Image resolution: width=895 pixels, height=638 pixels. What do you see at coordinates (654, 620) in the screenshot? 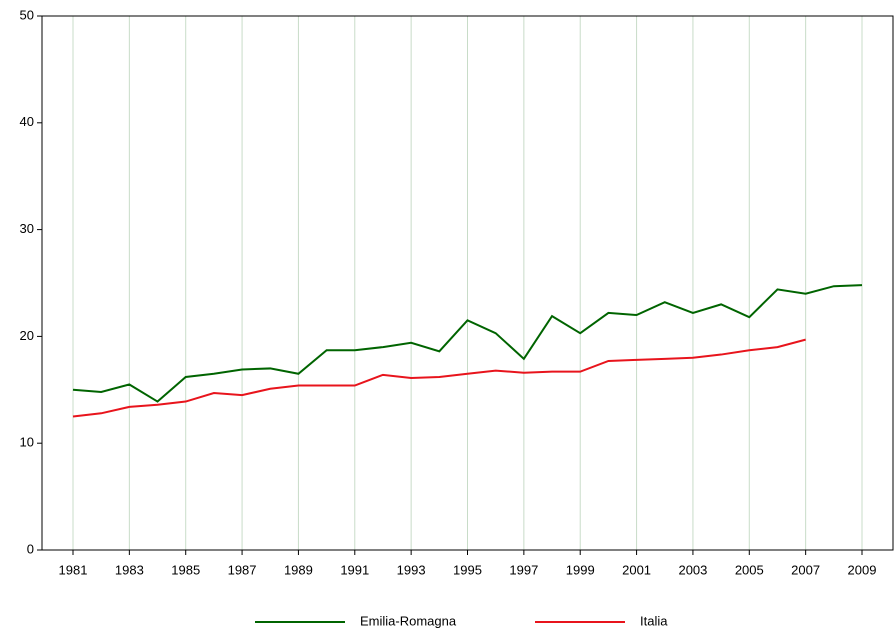
I see `legend-label: Italia` at bounding box center [654, 620].